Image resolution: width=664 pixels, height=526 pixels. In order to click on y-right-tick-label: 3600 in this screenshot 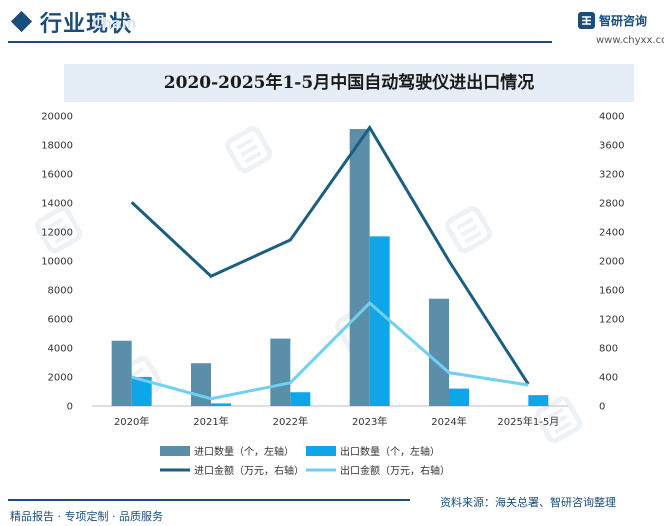, I will do `click(611, 146)`.